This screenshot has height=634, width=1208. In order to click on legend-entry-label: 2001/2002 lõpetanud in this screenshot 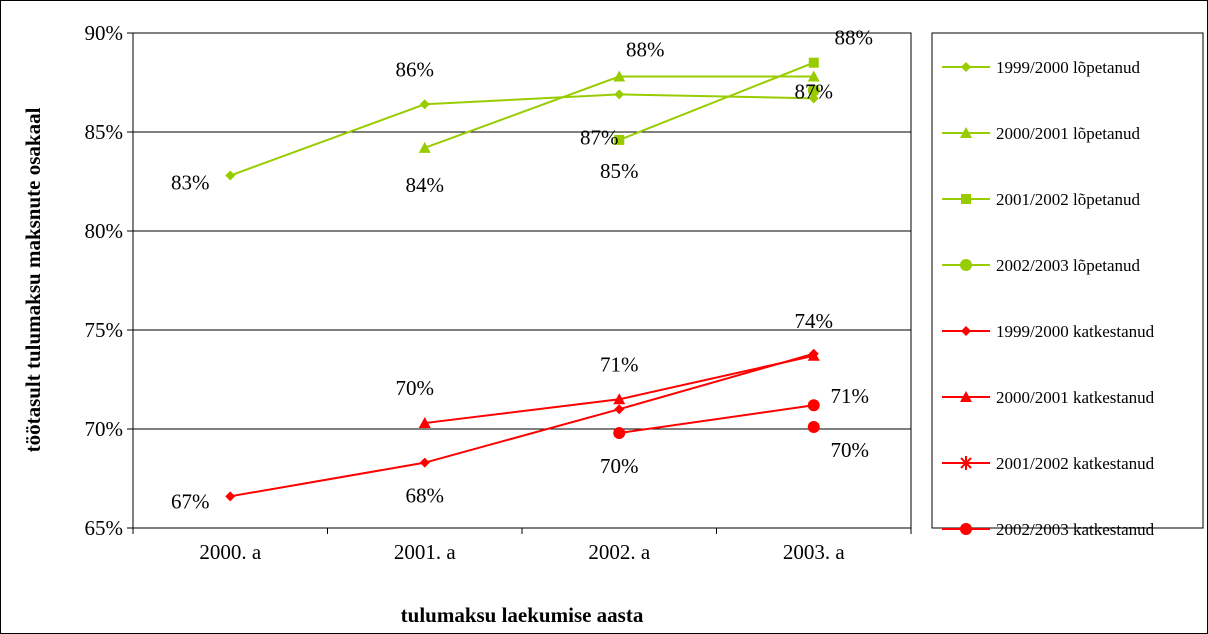, I will do `click(1068, 199)`.